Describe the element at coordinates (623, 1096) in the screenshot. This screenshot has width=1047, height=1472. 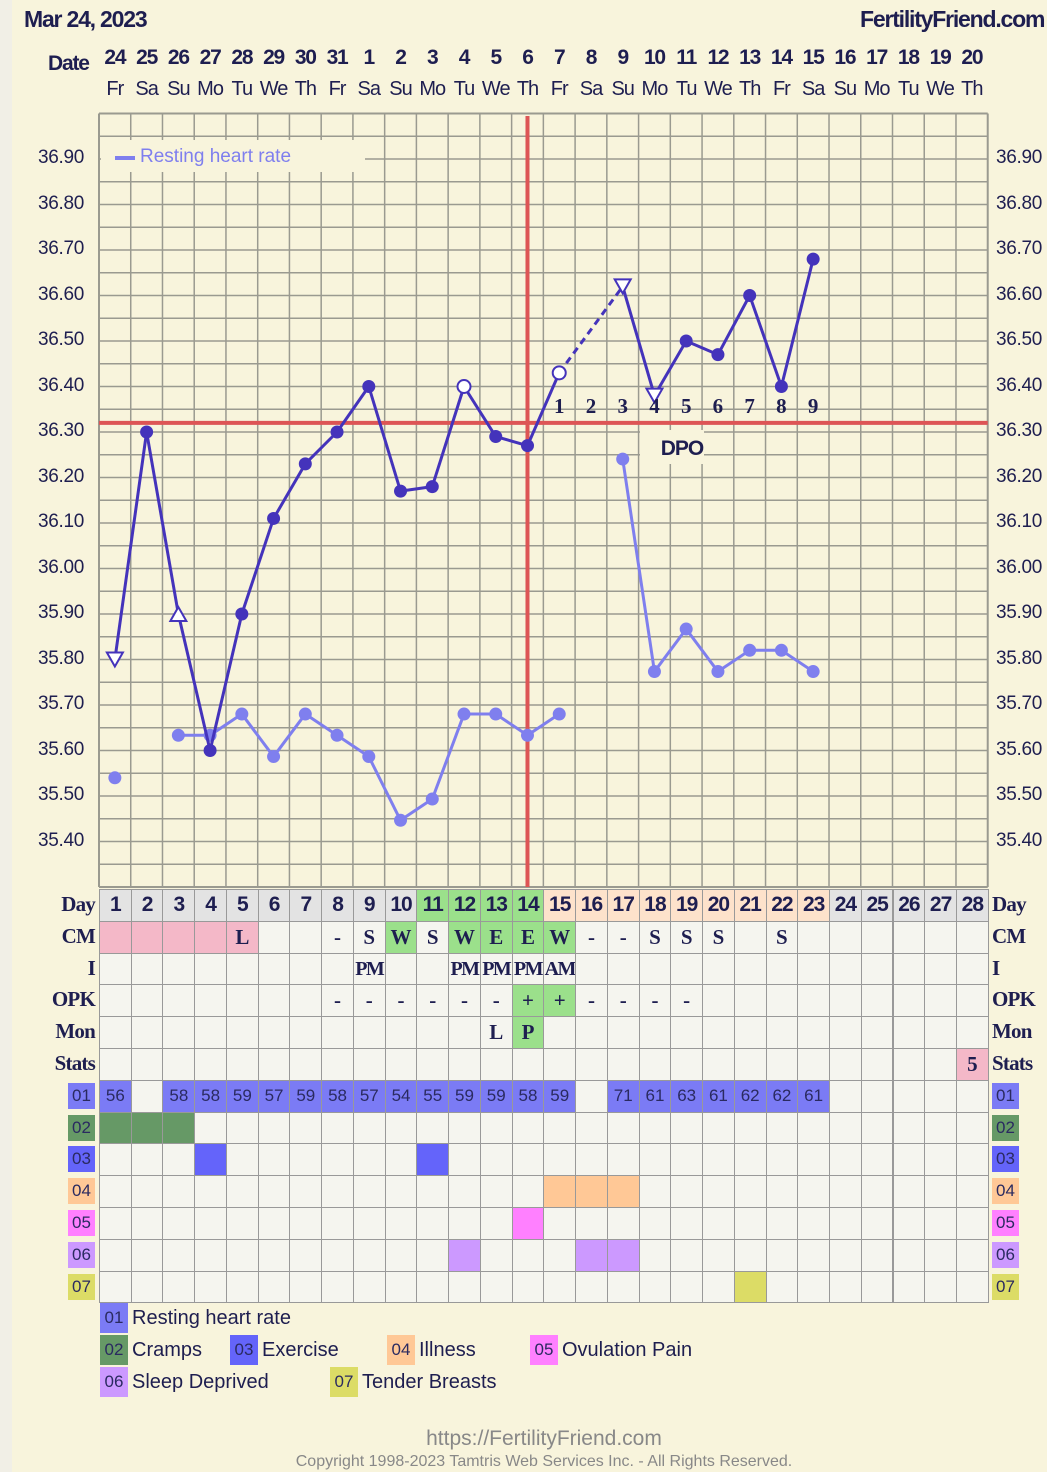
I see `code-01-cell: 71` at that location.